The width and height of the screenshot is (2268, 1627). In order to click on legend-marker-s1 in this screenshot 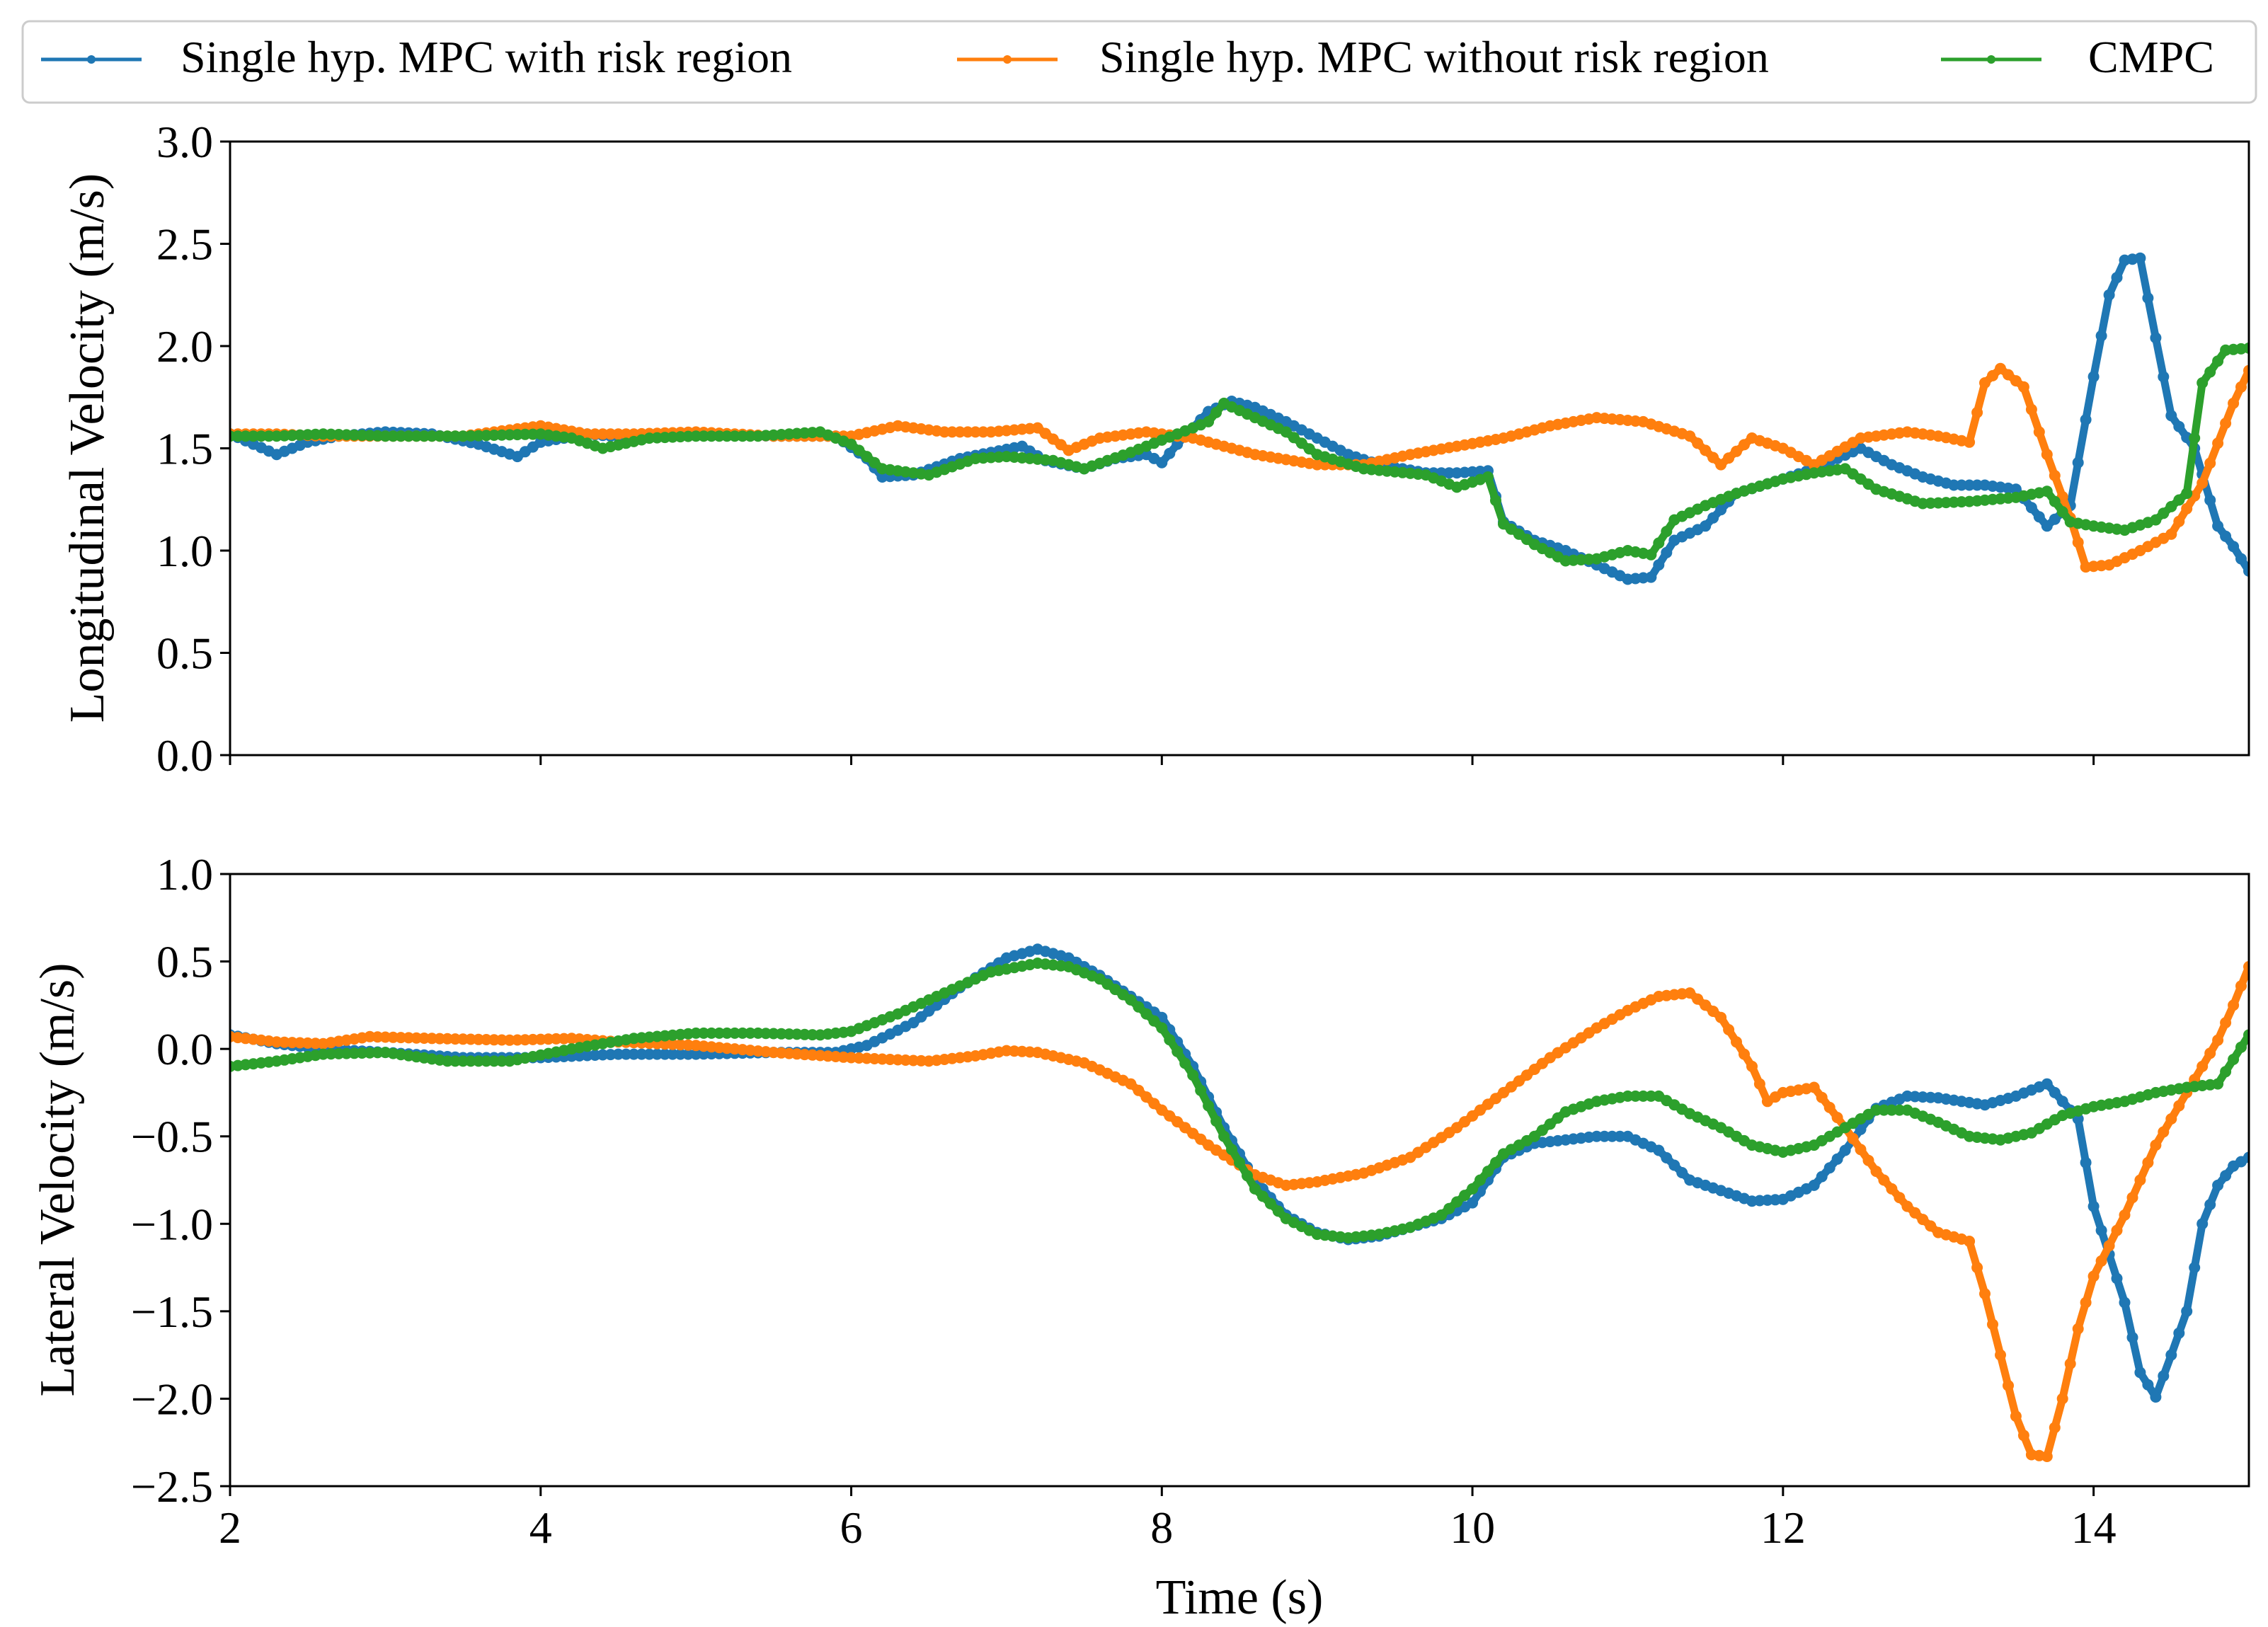, I will do `click(91, 59)`.